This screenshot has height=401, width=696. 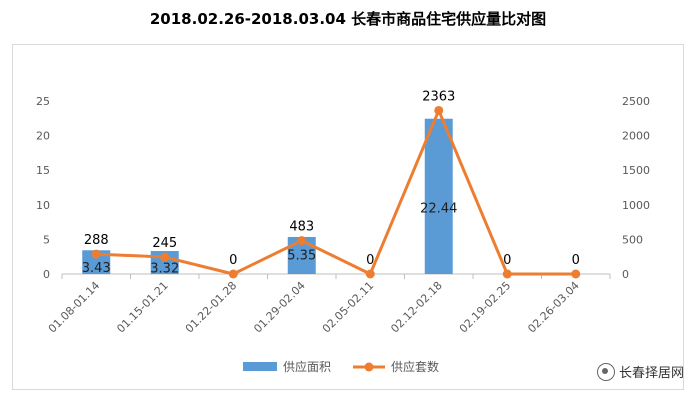 What do you see at coordinates (415, 366) in the screenshot?
I see `legend-label-line: 供应套数` at bounding box center [415, 366].